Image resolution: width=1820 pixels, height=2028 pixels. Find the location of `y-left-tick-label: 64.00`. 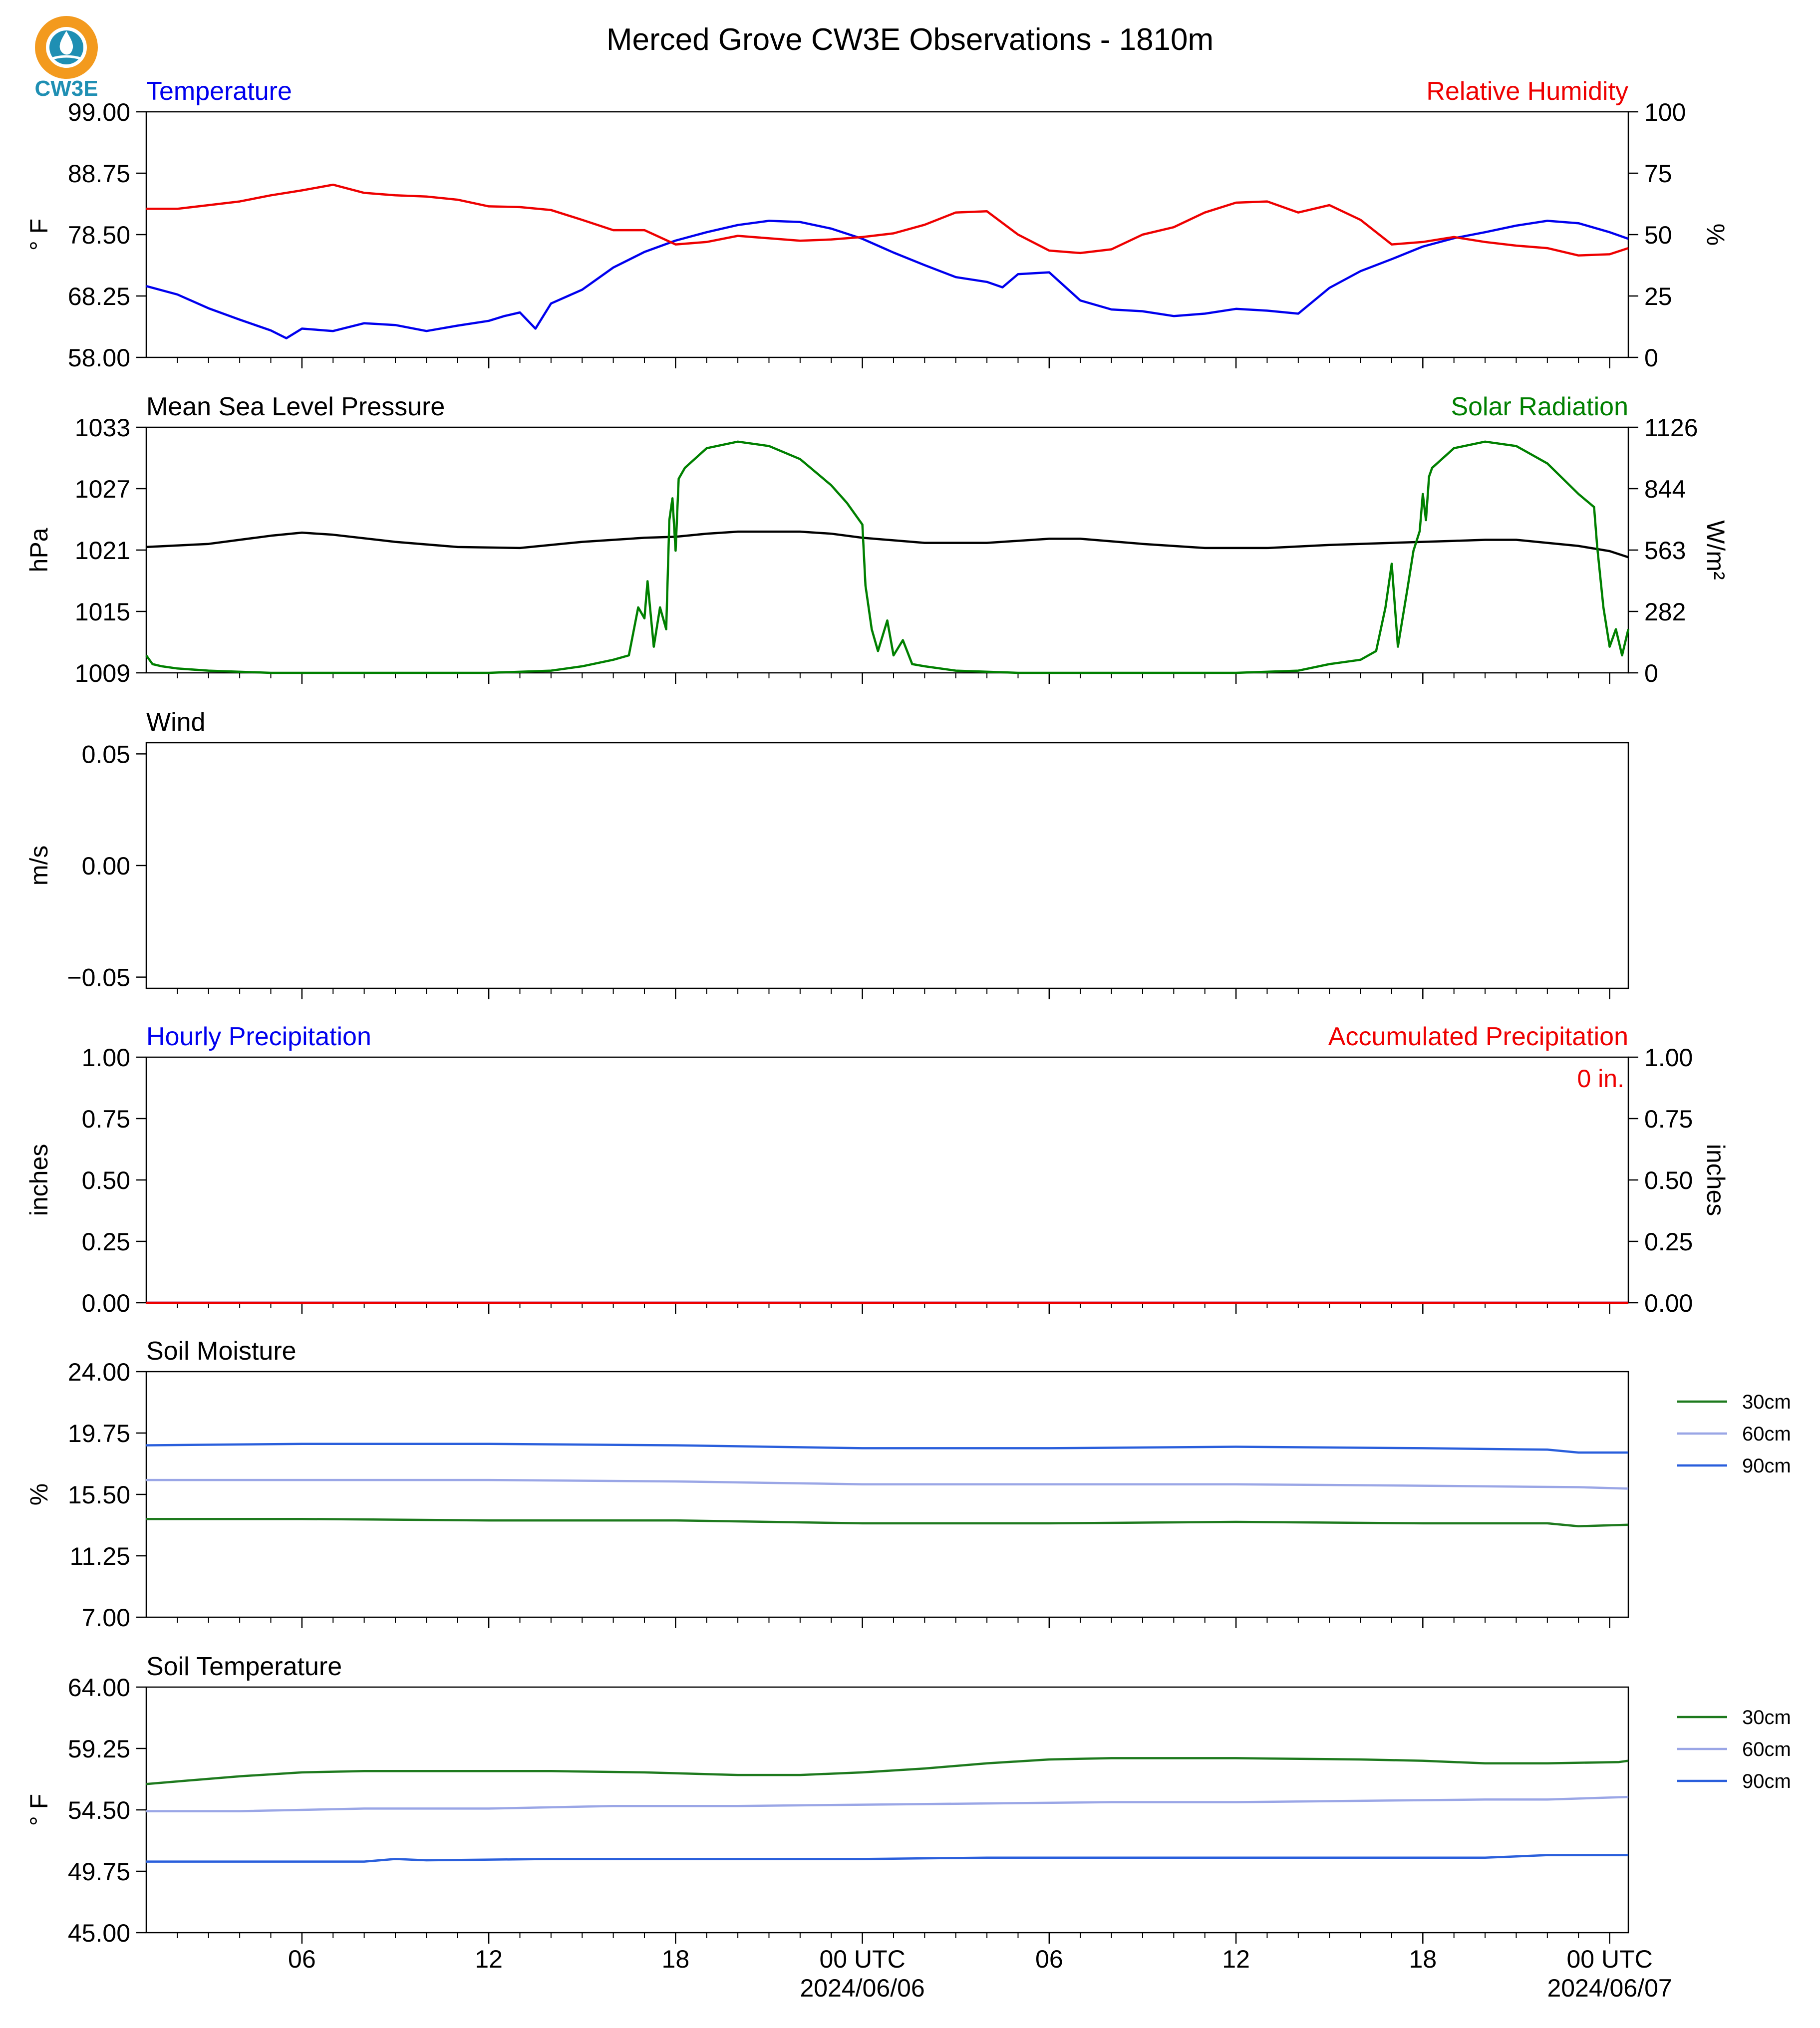

y-left-tick-label: 64.00 is located at coordinates (99, 1688).